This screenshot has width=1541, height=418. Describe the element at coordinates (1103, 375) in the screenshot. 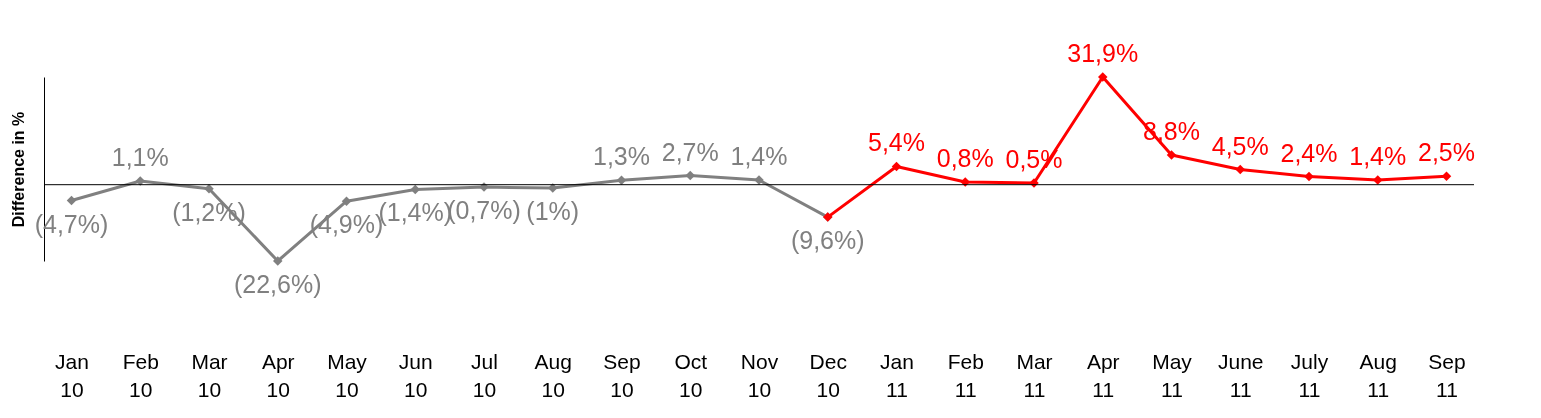

I see `x-tick-label: Apr 11` at that location.